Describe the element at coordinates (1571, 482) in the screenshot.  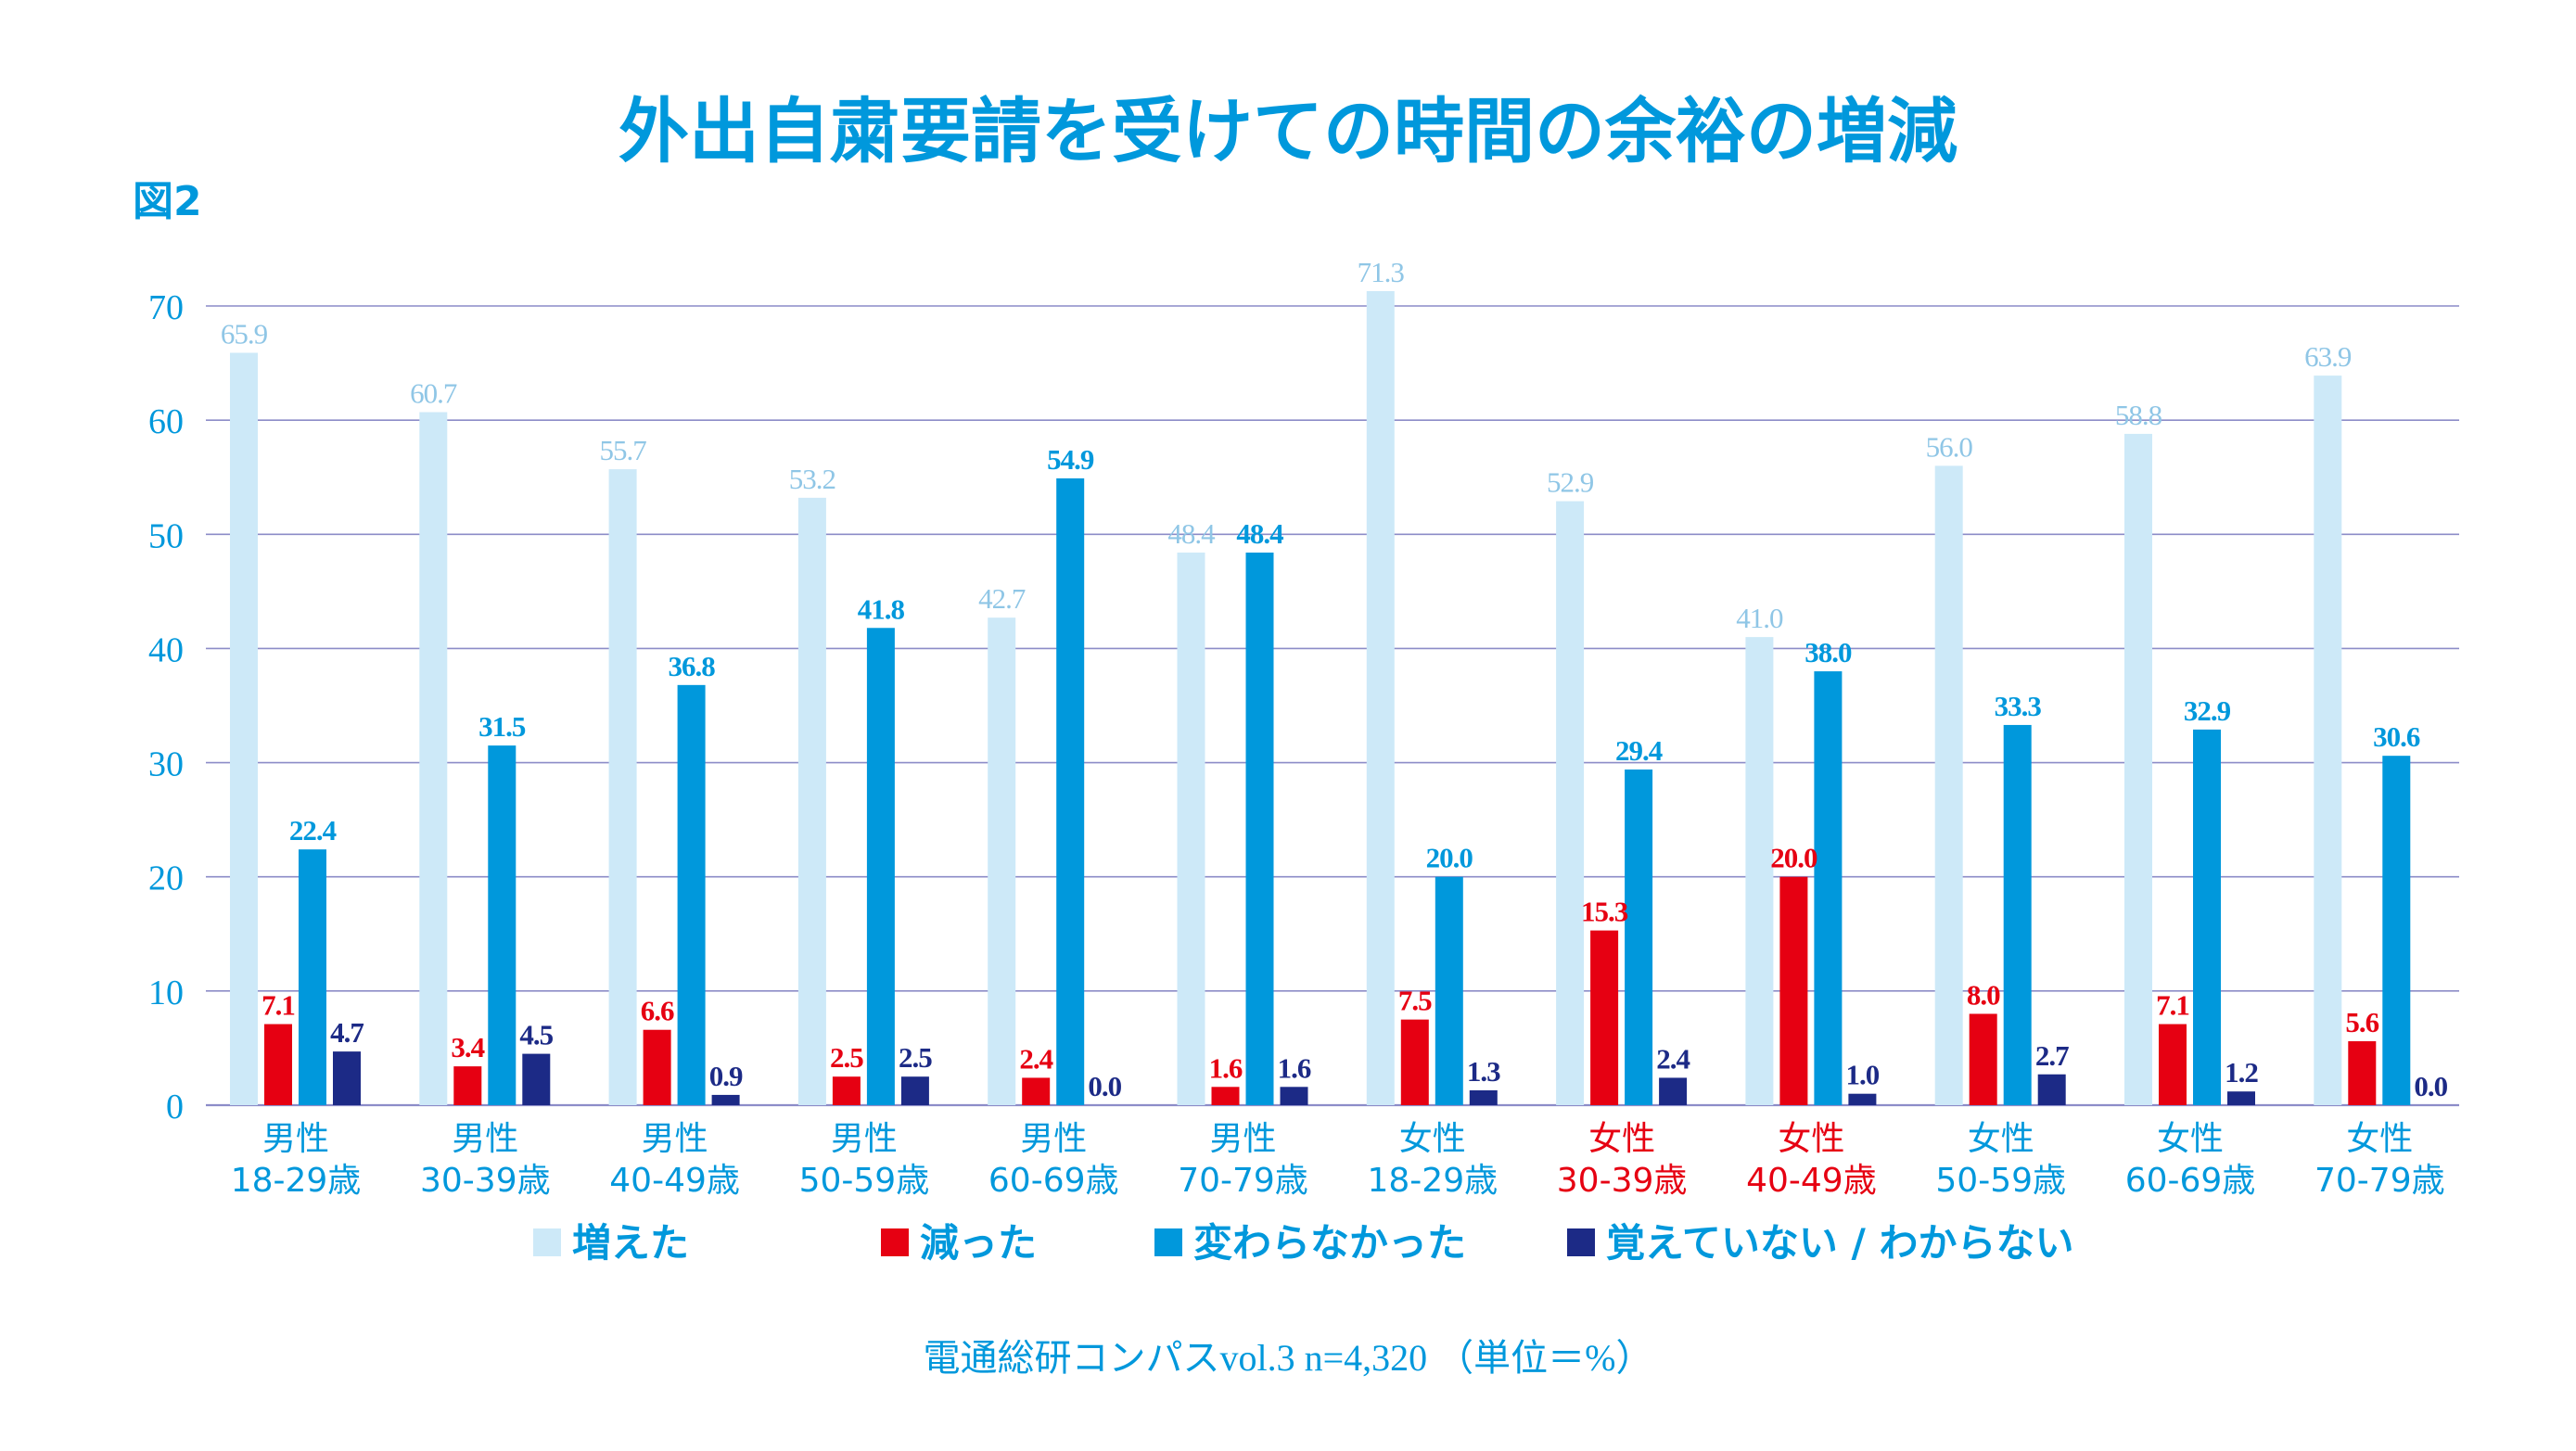
I see `data-label-increased: 52.9` at that location.